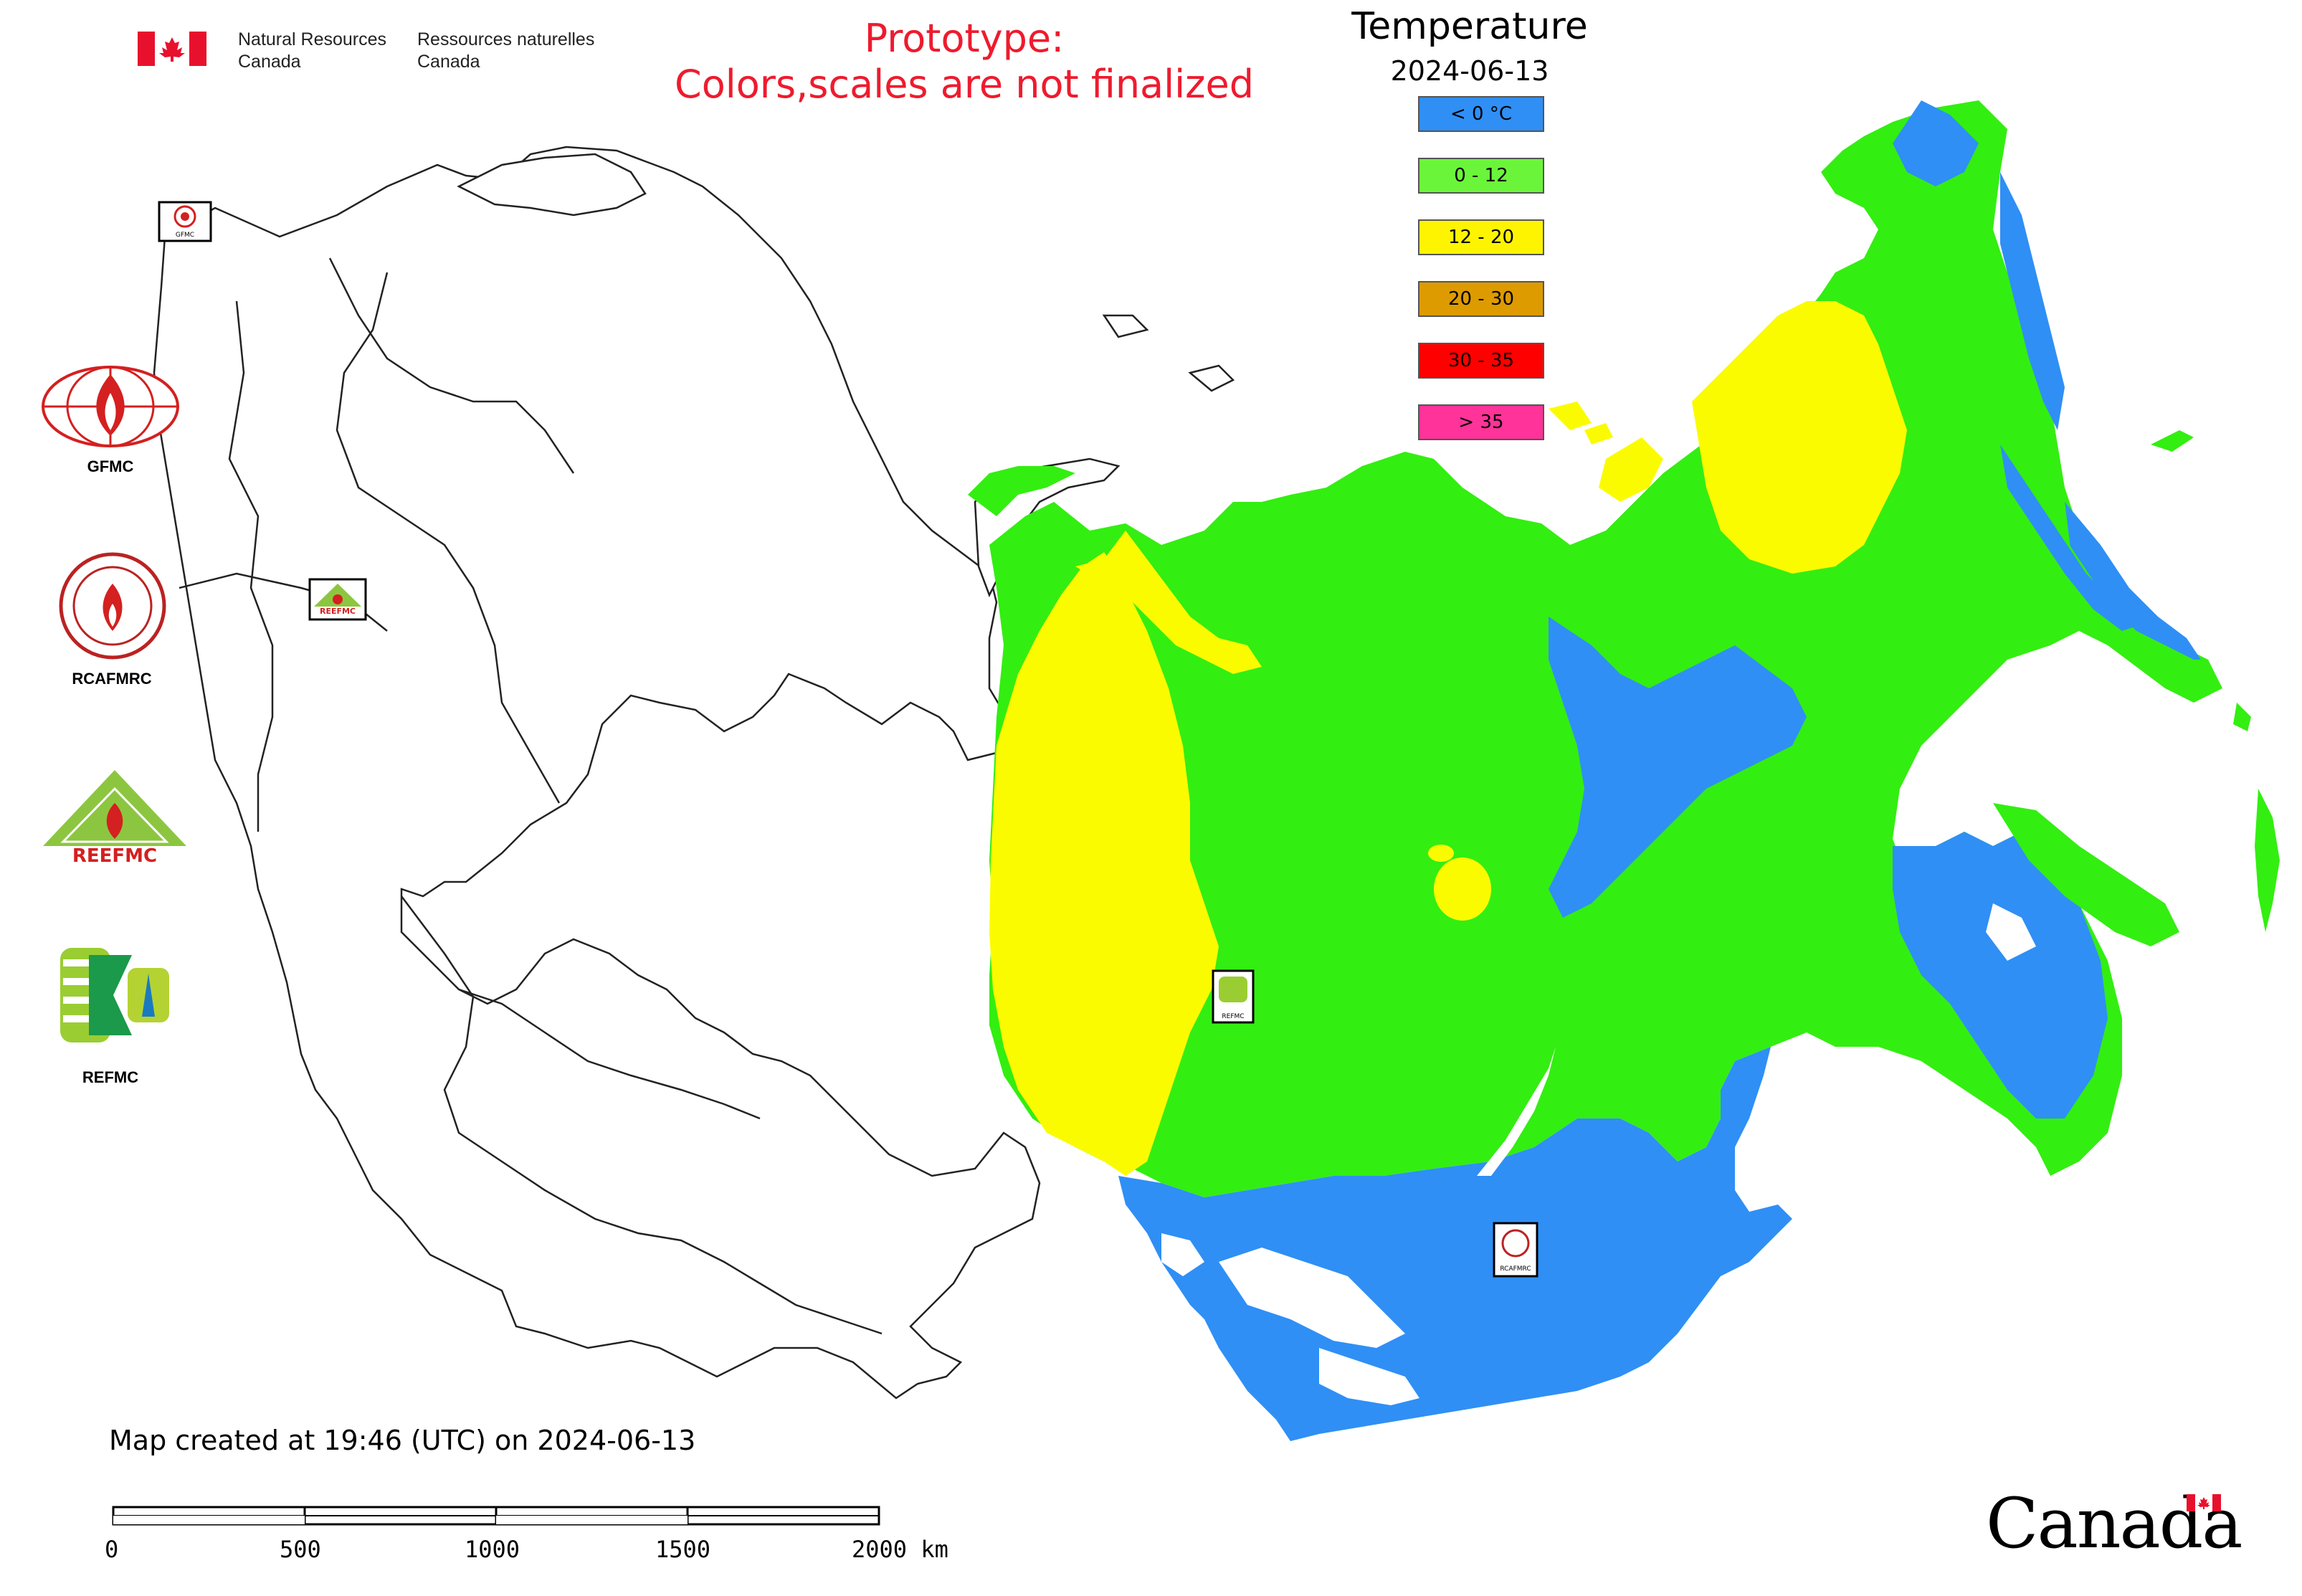 The height and width of the screenshot is (1596, 2302). Describe the element at coordinates (312, 39) in the screenshot. I see `department-en-line1: Natural Resources` at that location.